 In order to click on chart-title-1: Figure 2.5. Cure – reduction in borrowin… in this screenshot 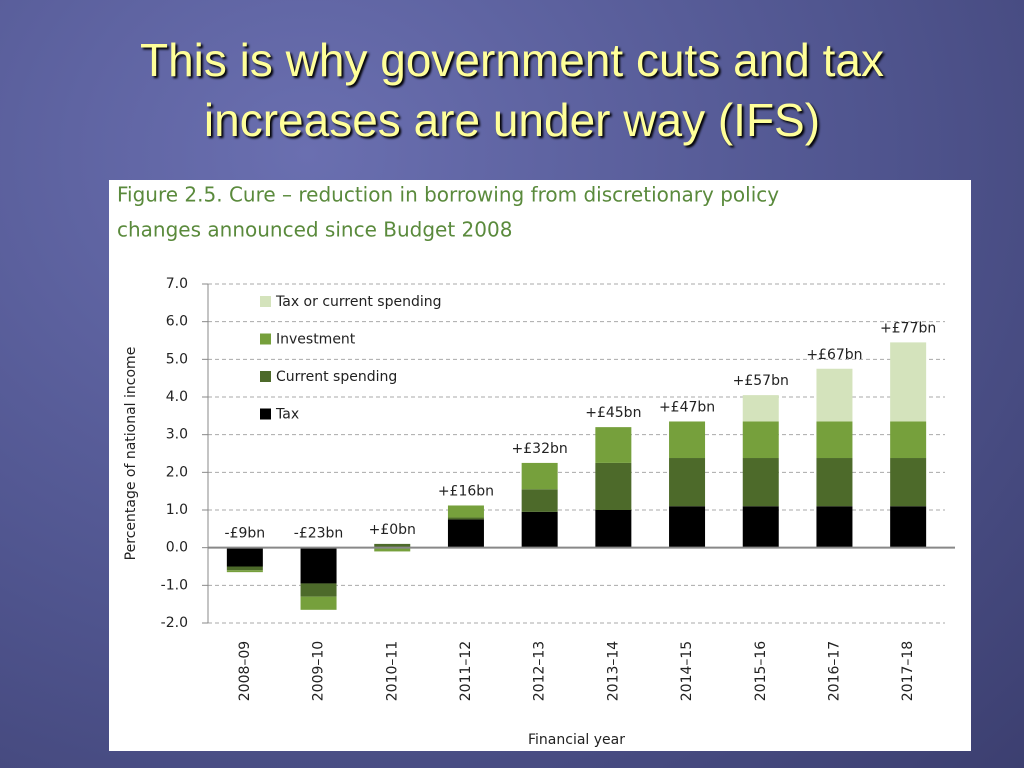, I will do `click(448, 195)`.